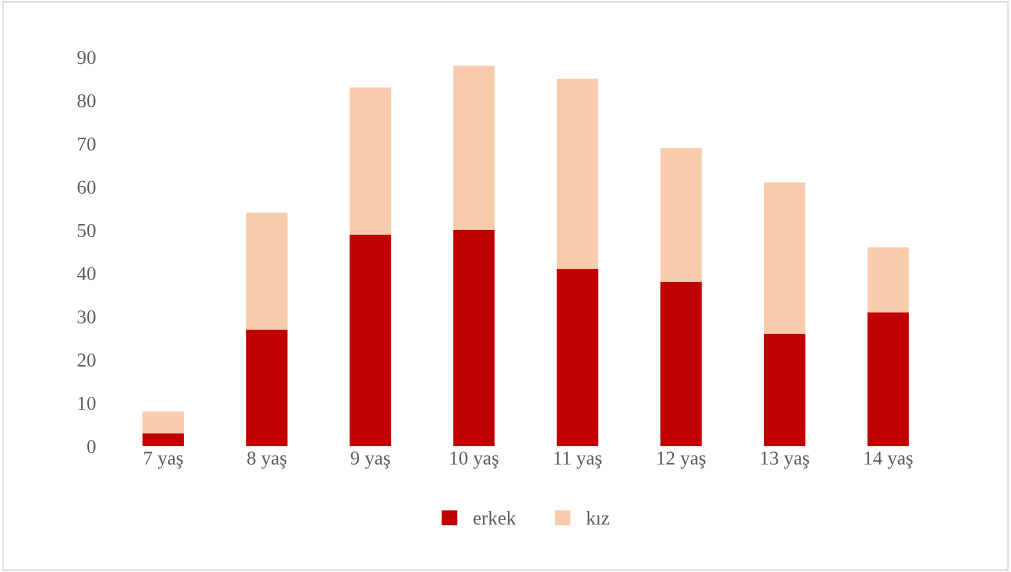  Describe the element at coordinates (163, 460) in the screenshot. I see `x-tick-label: 7 yaş` at that location.